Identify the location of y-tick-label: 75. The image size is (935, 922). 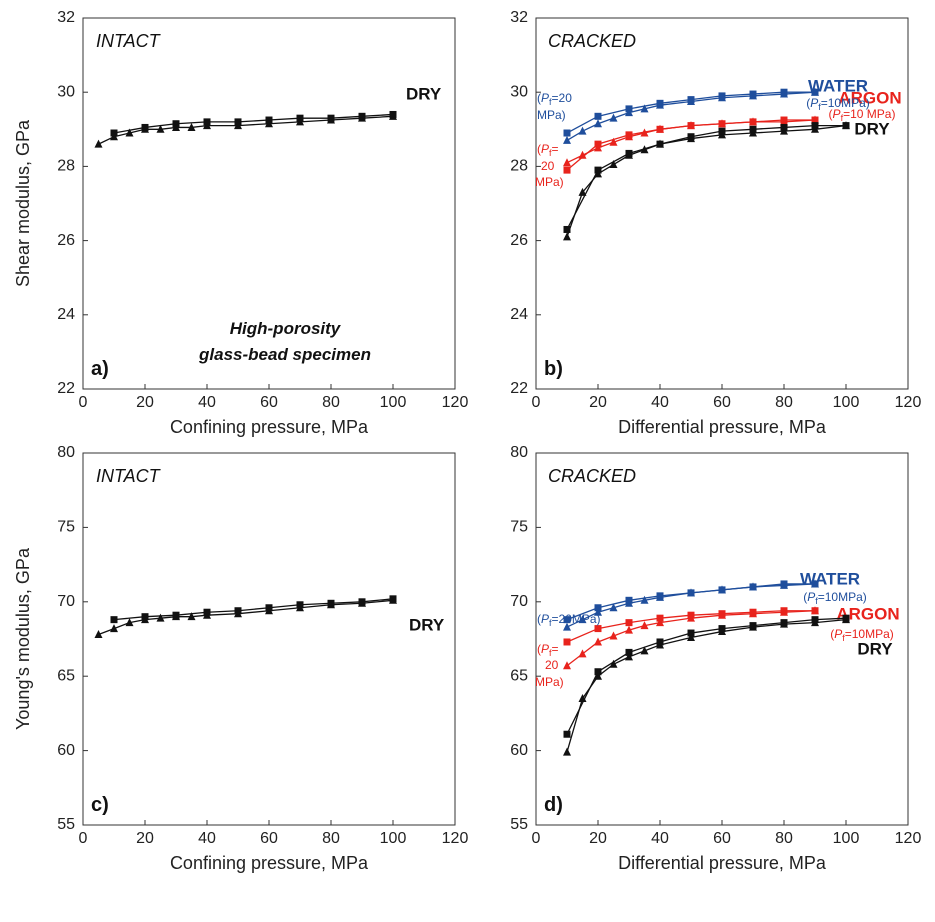
(519, 527).